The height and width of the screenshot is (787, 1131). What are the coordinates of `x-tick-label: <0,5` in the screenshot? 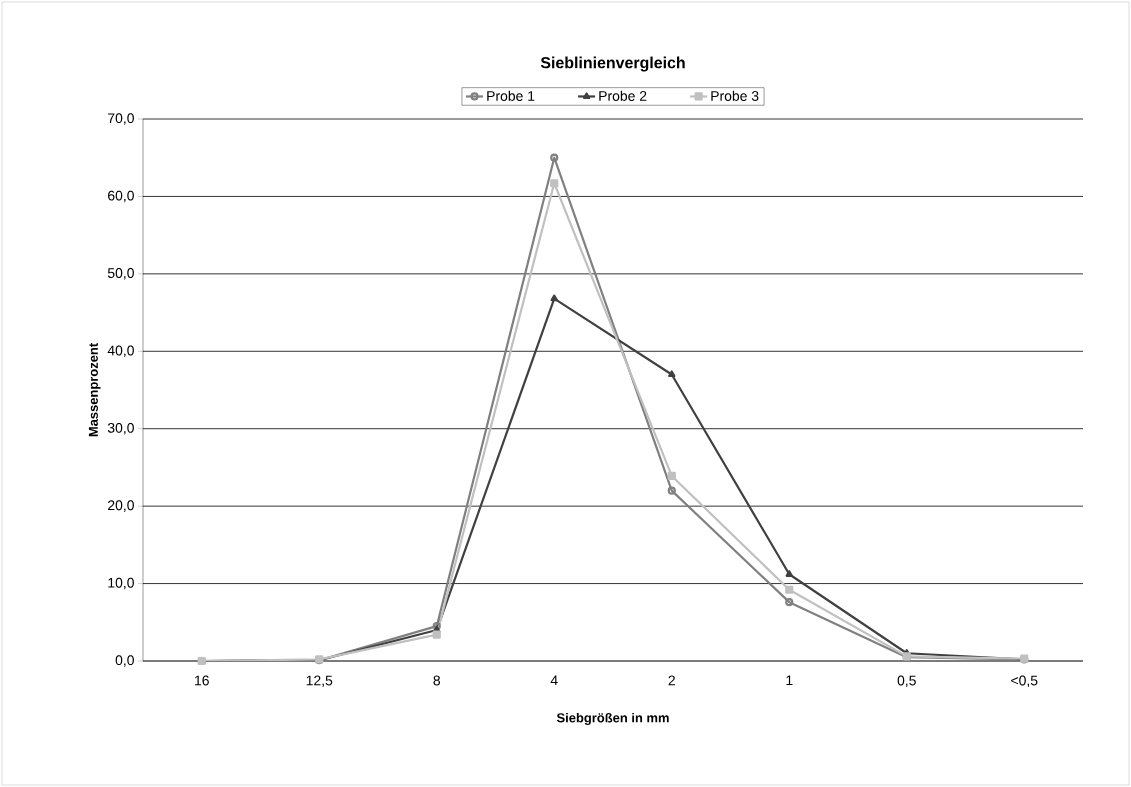 It's located at (1024, 681).